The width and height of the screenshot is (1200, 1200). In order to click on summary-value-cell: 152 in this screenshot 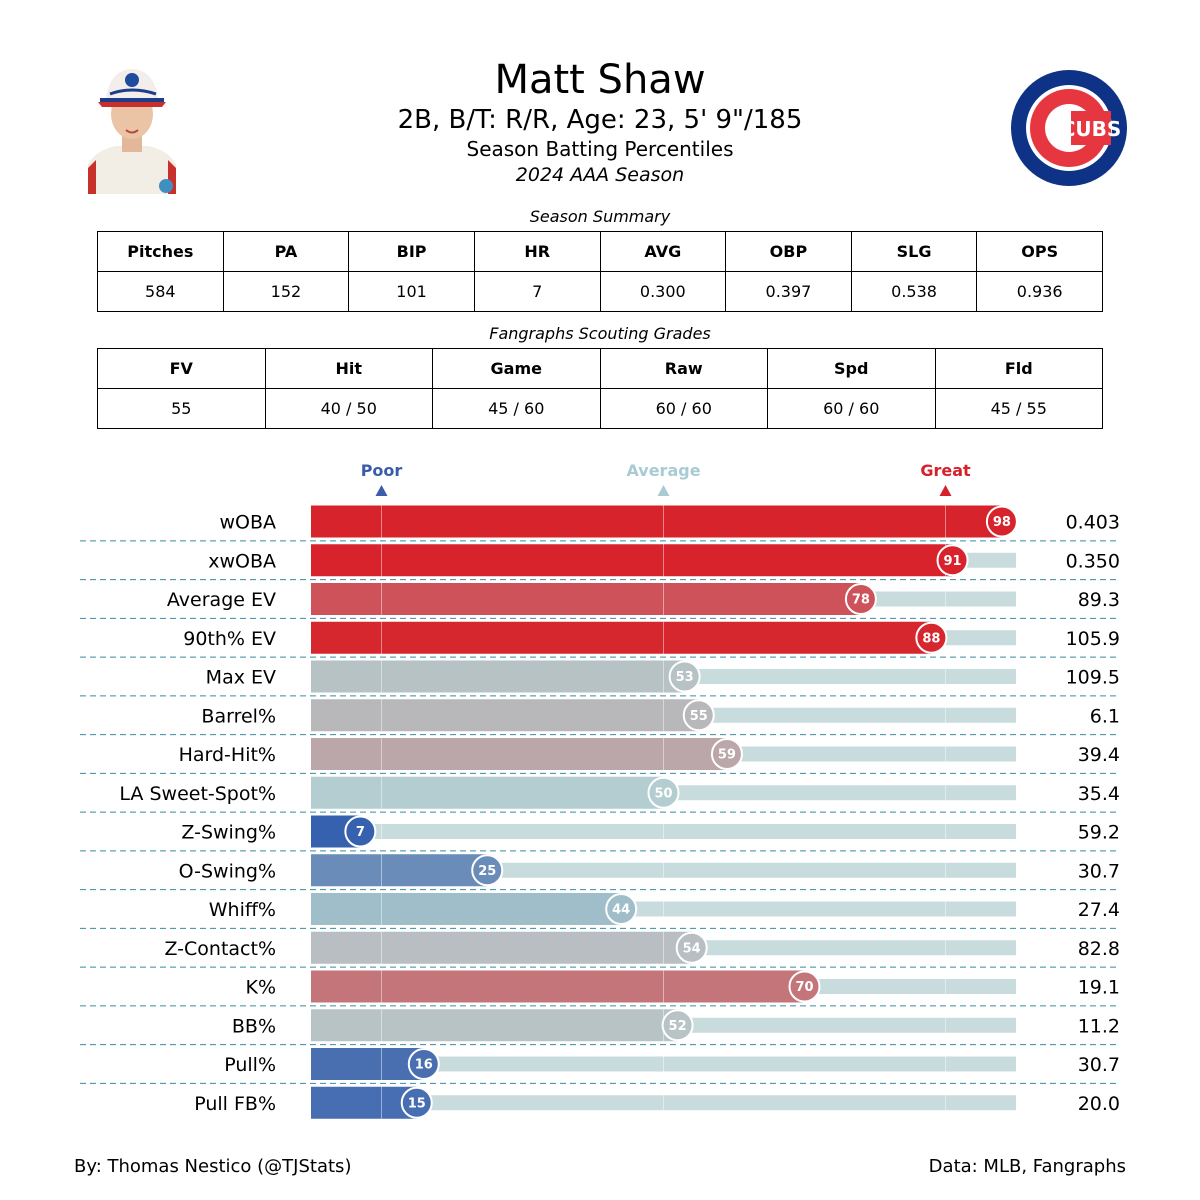, I will do `click(286, 291)`.